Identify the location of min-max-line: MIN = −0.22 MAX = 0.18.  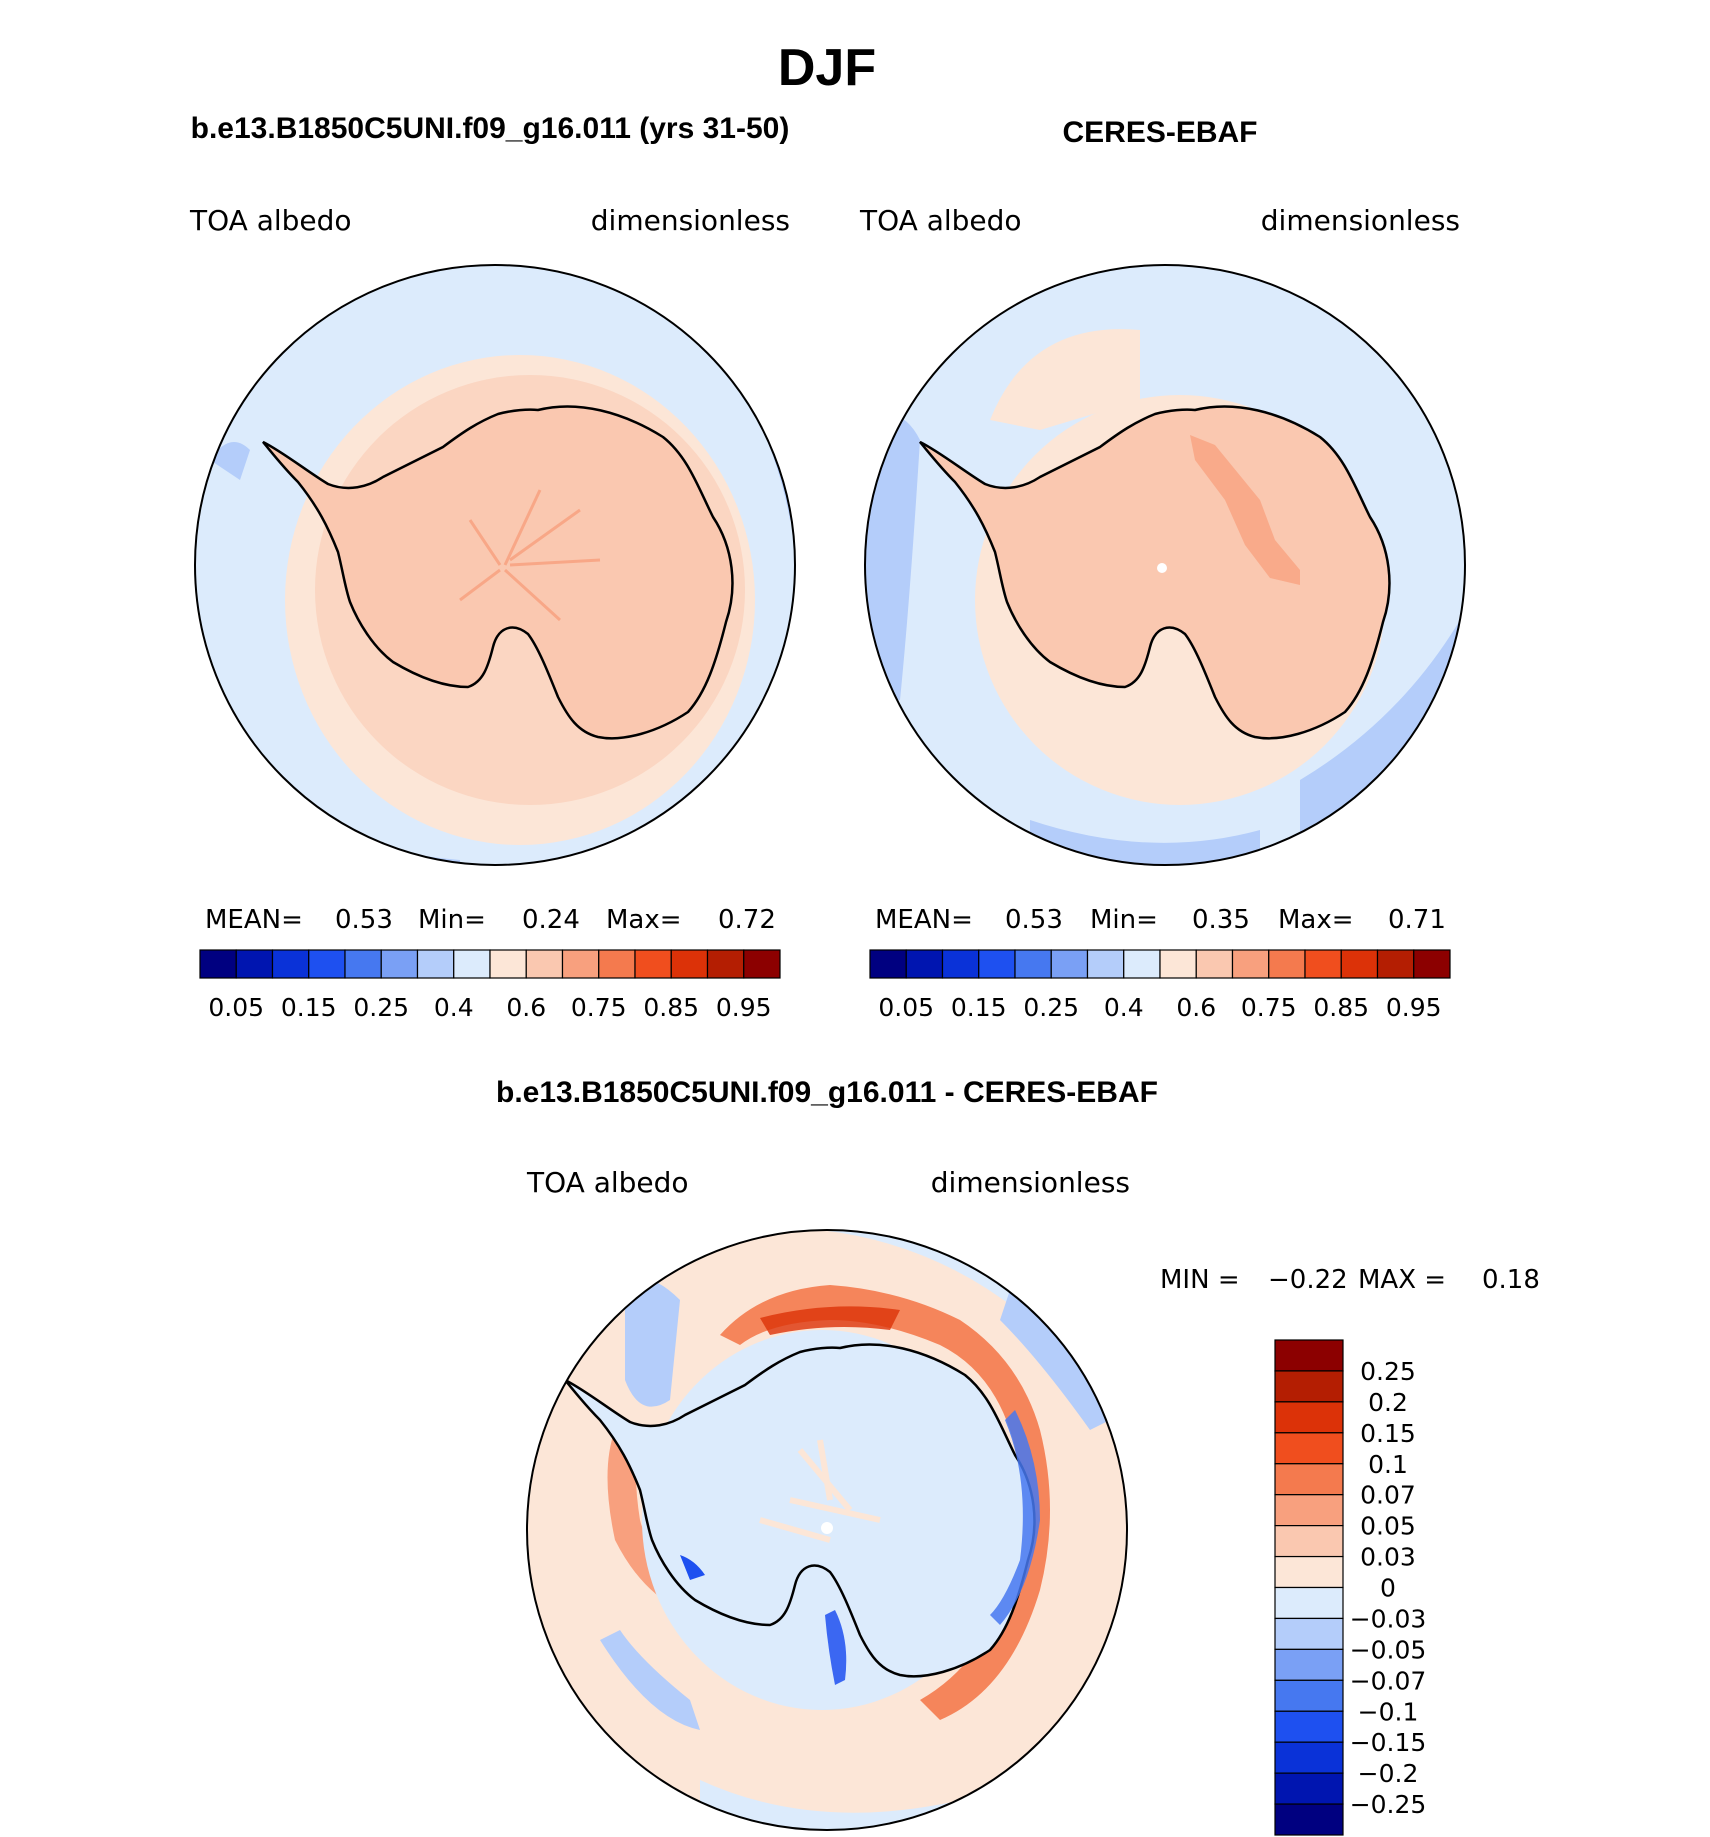
(1350, 1280).